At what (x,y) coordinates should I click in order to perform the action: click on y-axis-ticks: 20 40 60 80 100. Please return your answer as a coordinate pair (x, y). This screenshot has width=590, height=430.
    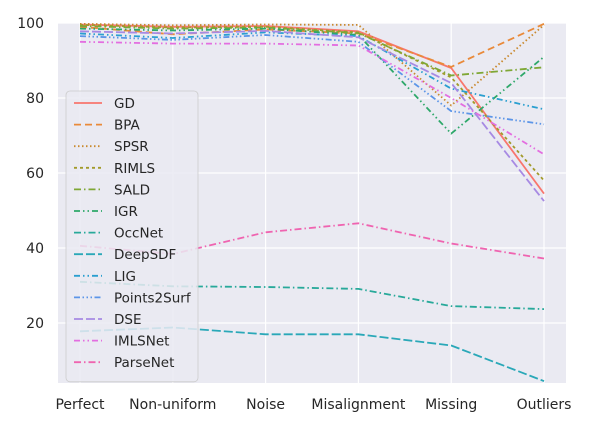
    Looking at the image, I should click on (30, 174).